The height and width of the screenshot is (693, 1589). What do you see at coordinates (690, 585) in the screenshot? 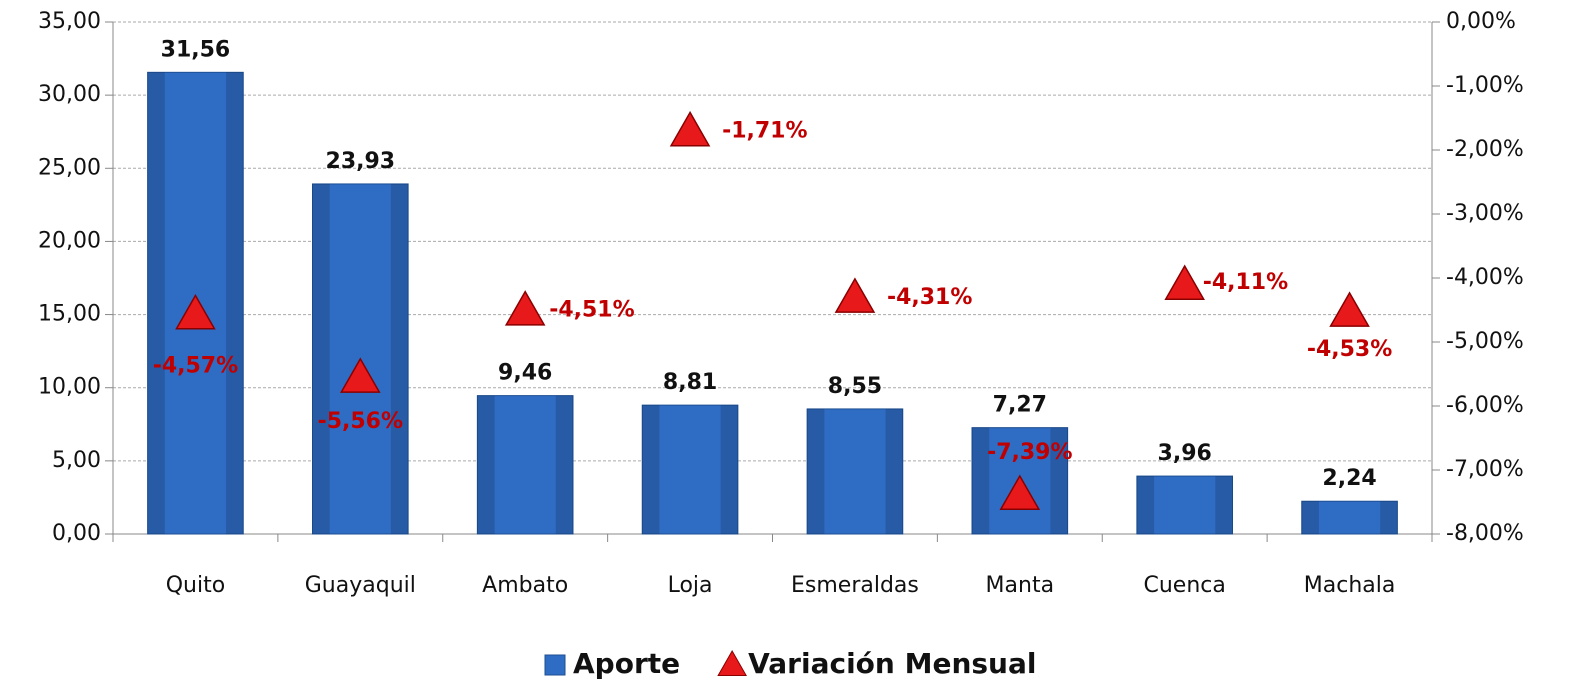
I see `x-tick-label: Loja` at bounding box center [690, 585].